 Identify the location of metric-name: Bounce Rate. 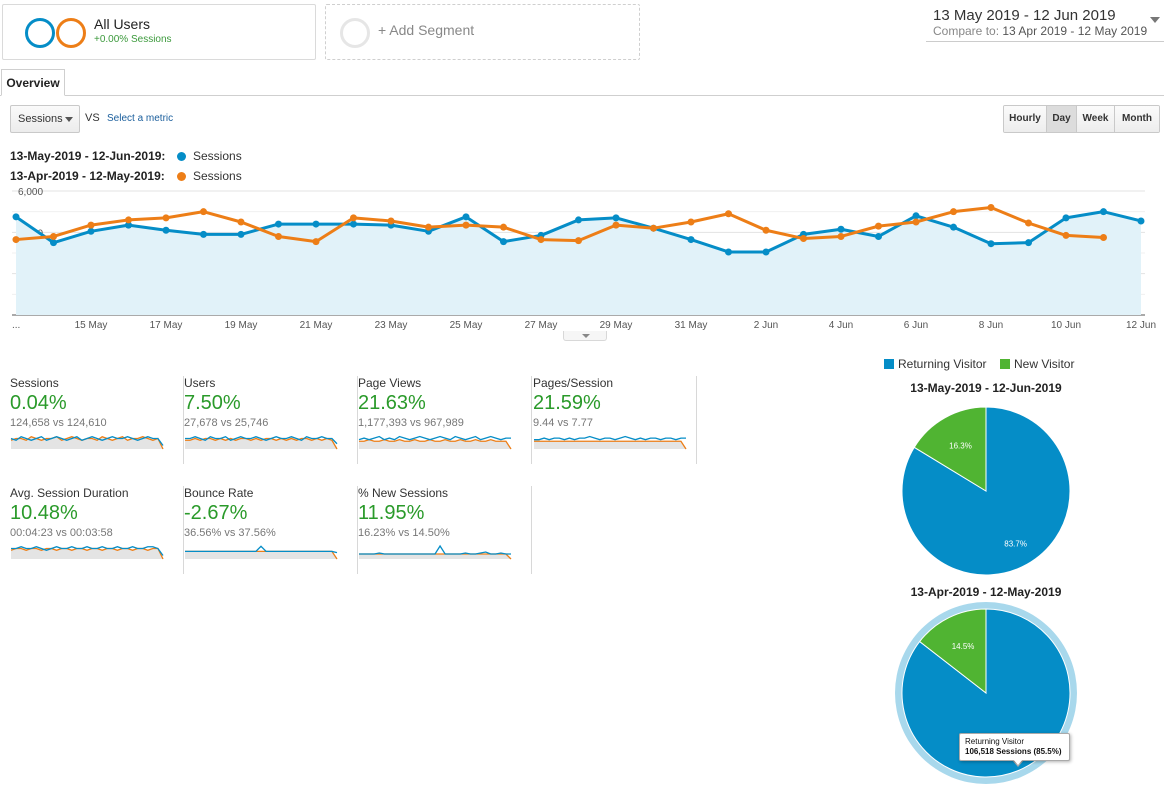
(219, 493).